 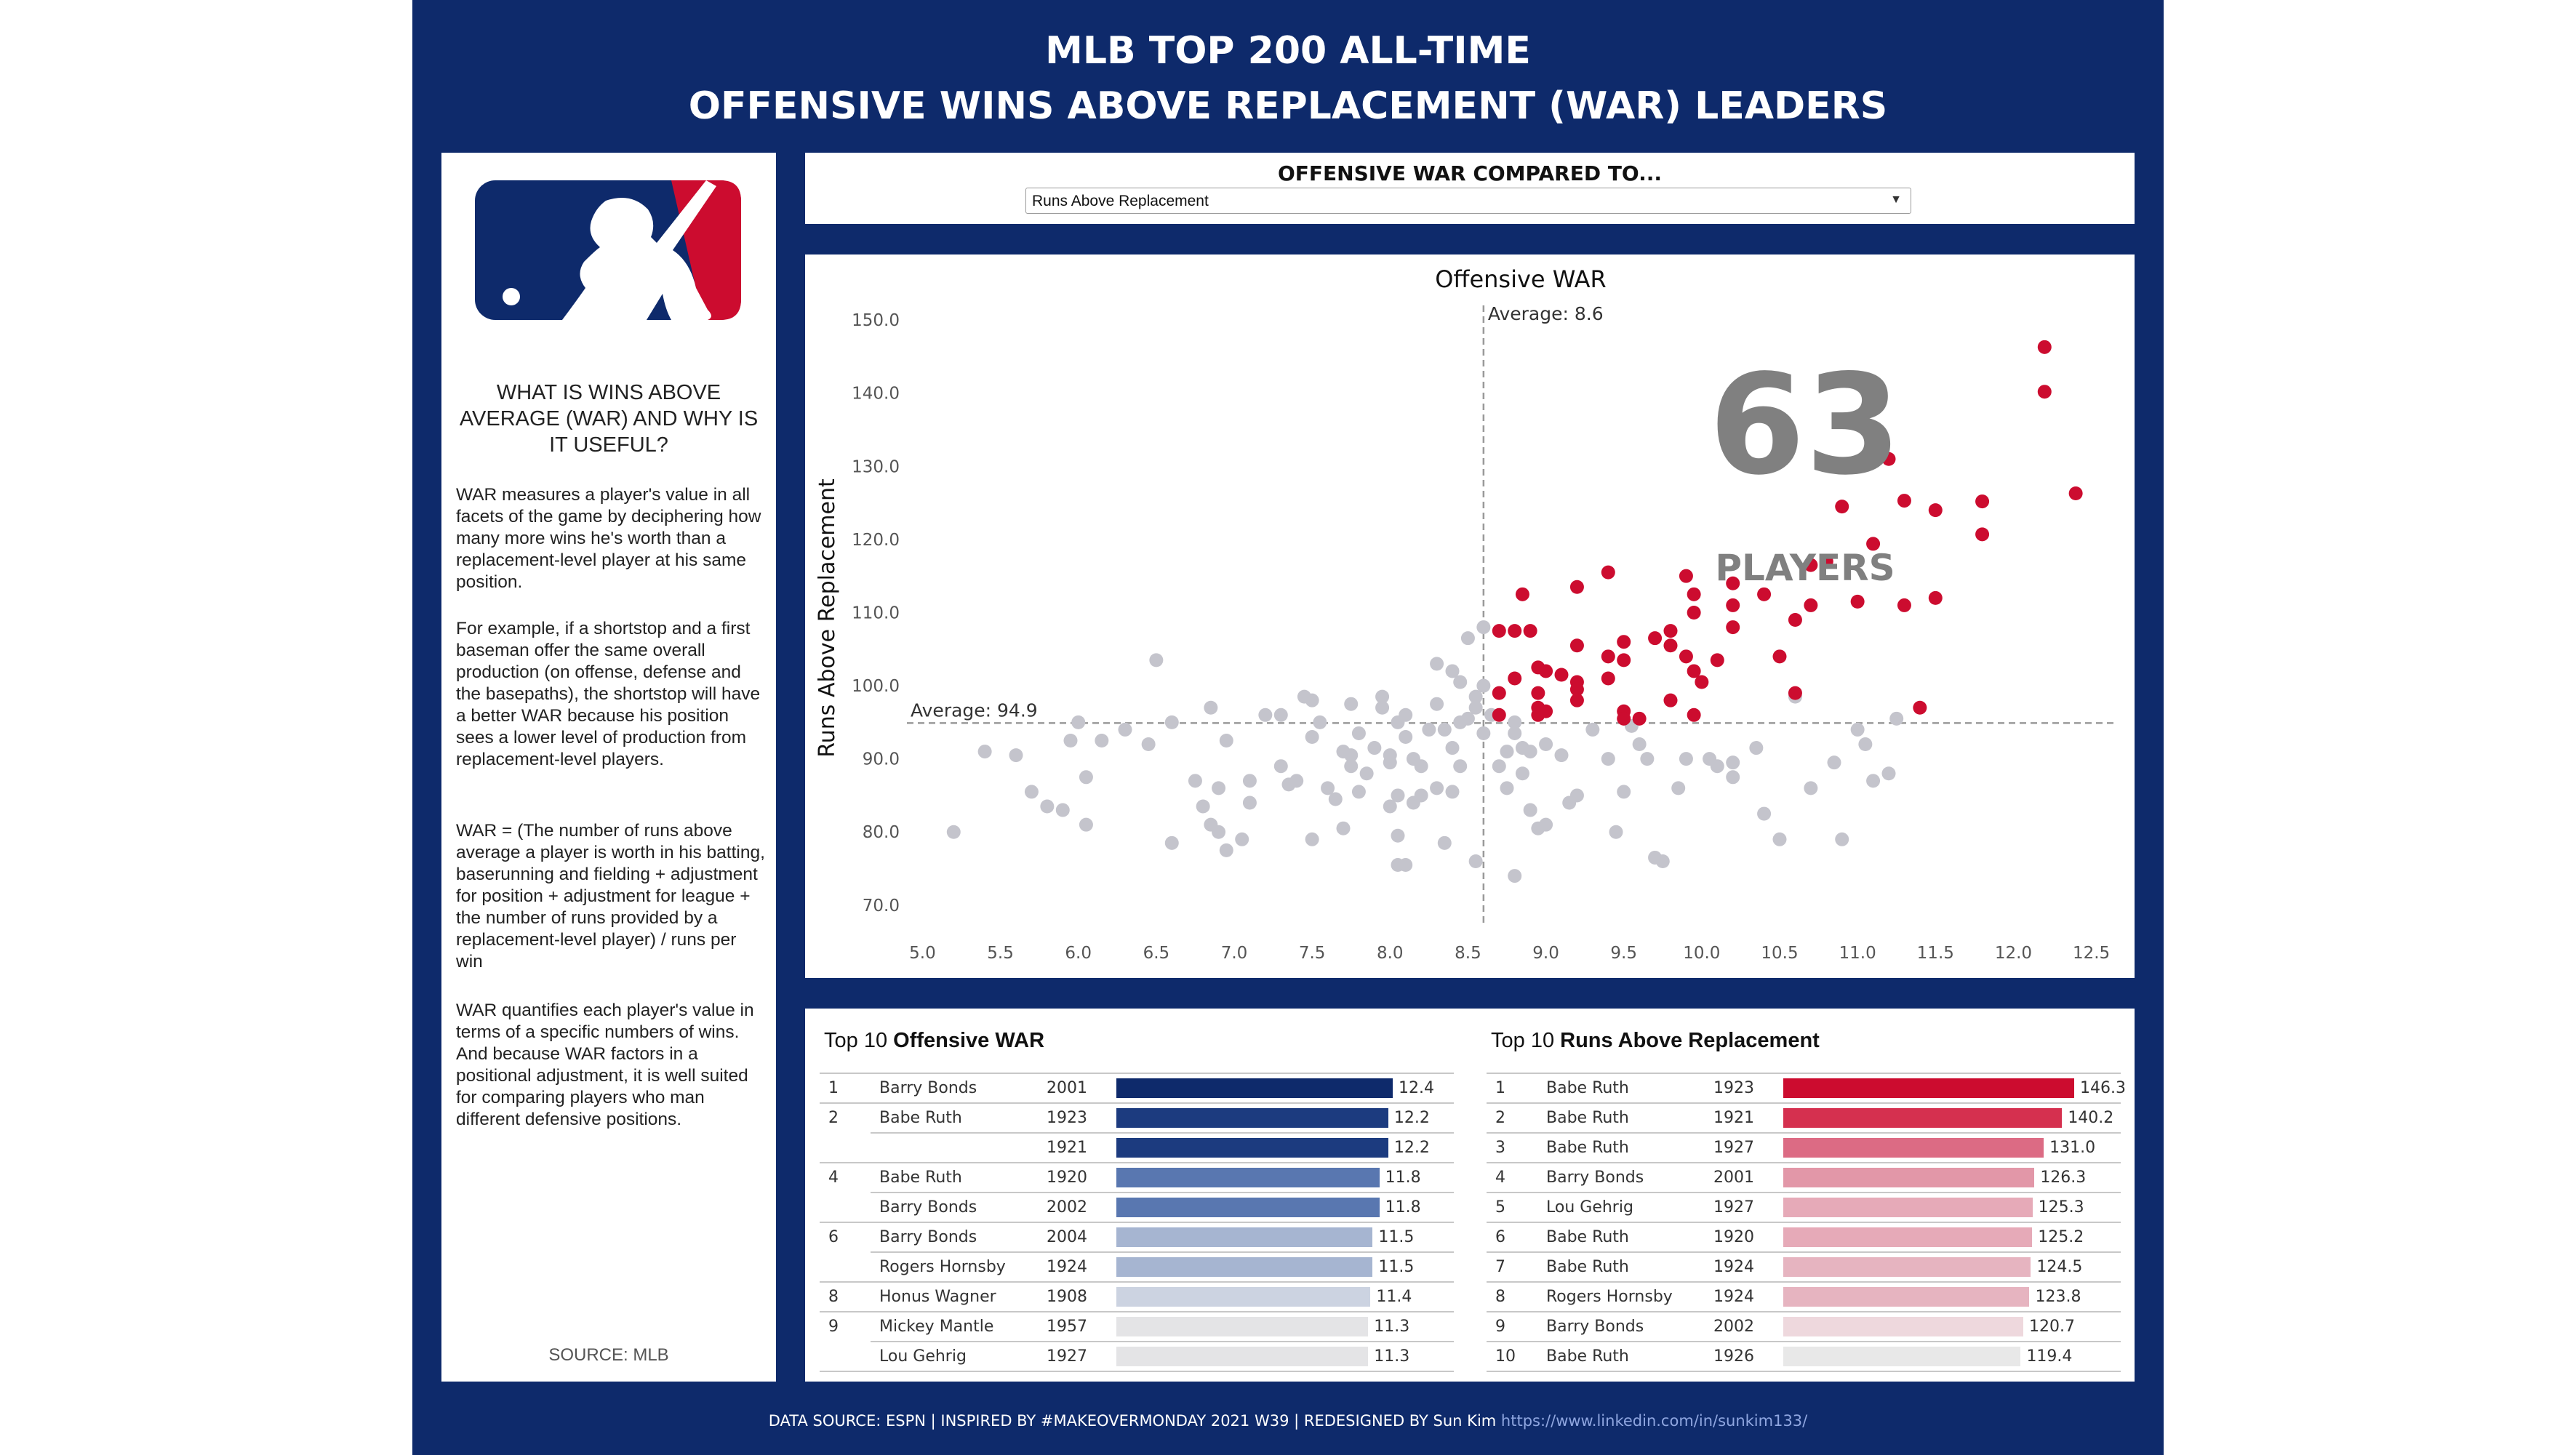 What do you see at coordinates (1500, 1267) in the screenshot?
I see `rank-cell: 7` at bounding box center [1500, 1267].